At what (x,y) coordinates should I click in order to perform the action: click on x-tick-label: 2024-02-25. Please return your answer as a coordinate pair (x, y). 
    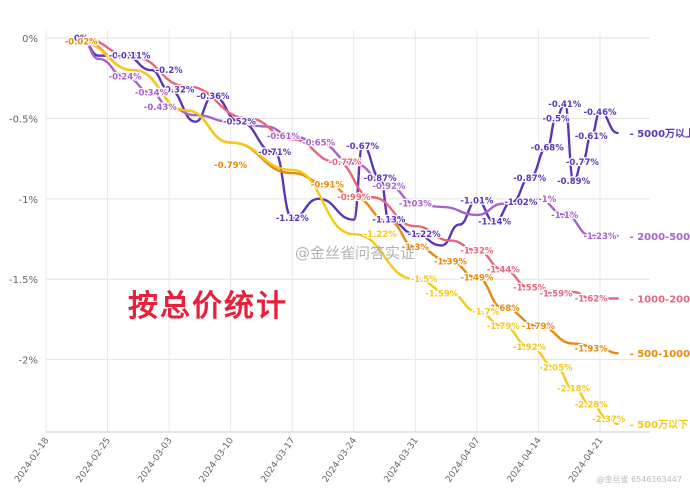
    Looking at the image, I should click on (94, 460).